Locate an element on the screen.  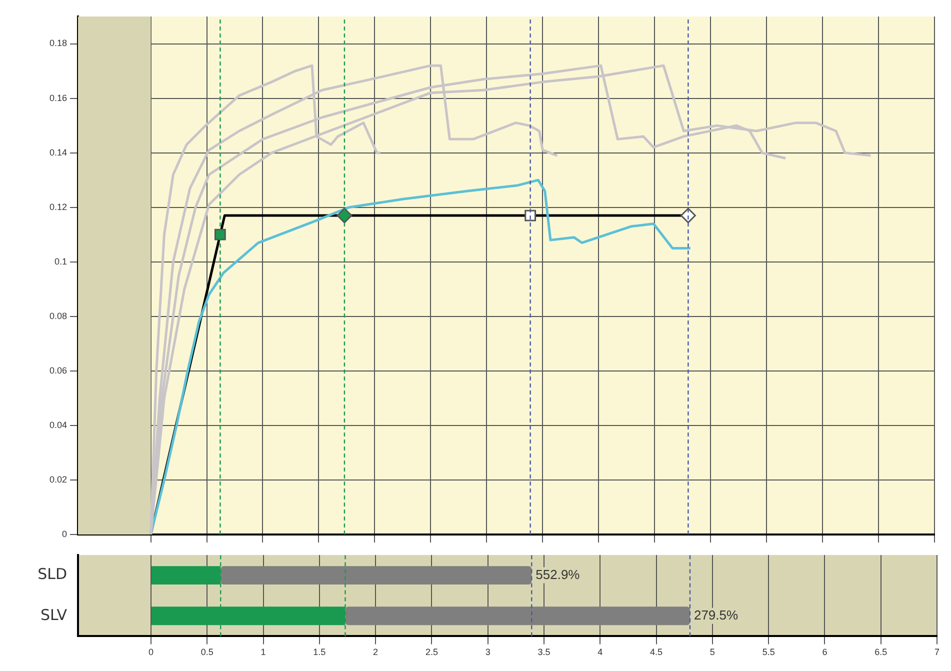
x-tick-label: 3 is located at coordinates (487, 652).